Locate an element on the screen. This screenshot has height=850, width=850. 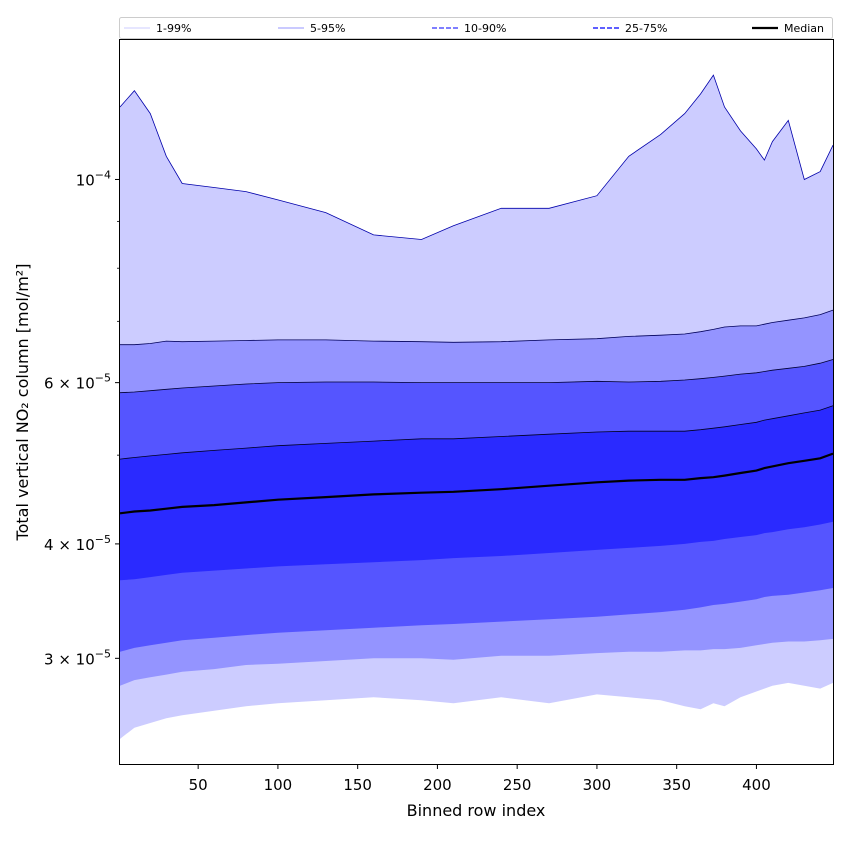
y-tick-label: 4 × 10⁻⁵ is located at coordinates (77, 543).